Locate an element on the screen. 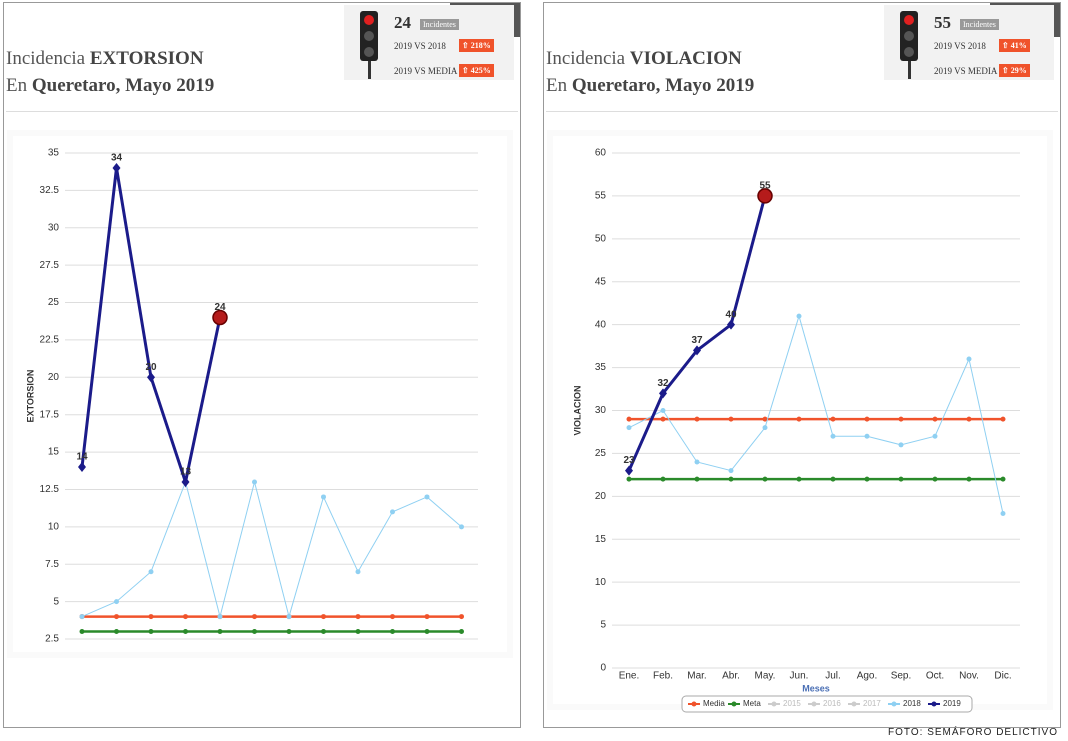 This screenshot has height=741, width=1068. pct-badge: ⇧ 41% is located at coordinates (1014, 45).